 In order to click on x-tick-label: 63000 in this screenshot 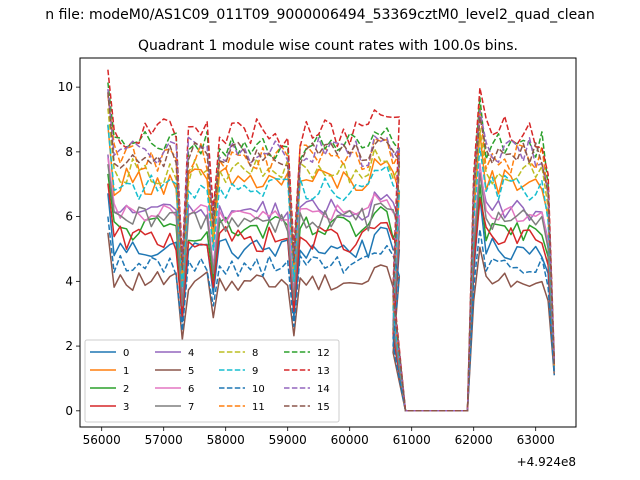, I will do `click(536, 440)`.